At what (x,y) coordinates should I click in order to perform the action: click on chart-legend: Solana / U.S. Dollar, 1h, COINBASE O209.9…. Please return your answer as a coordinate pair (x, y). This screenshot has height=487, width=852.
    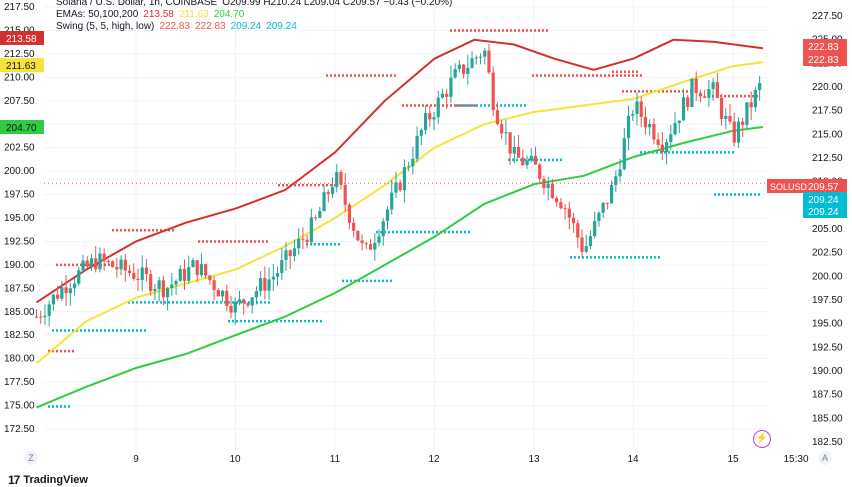
    Looking at the image, I should click on (254, 16).